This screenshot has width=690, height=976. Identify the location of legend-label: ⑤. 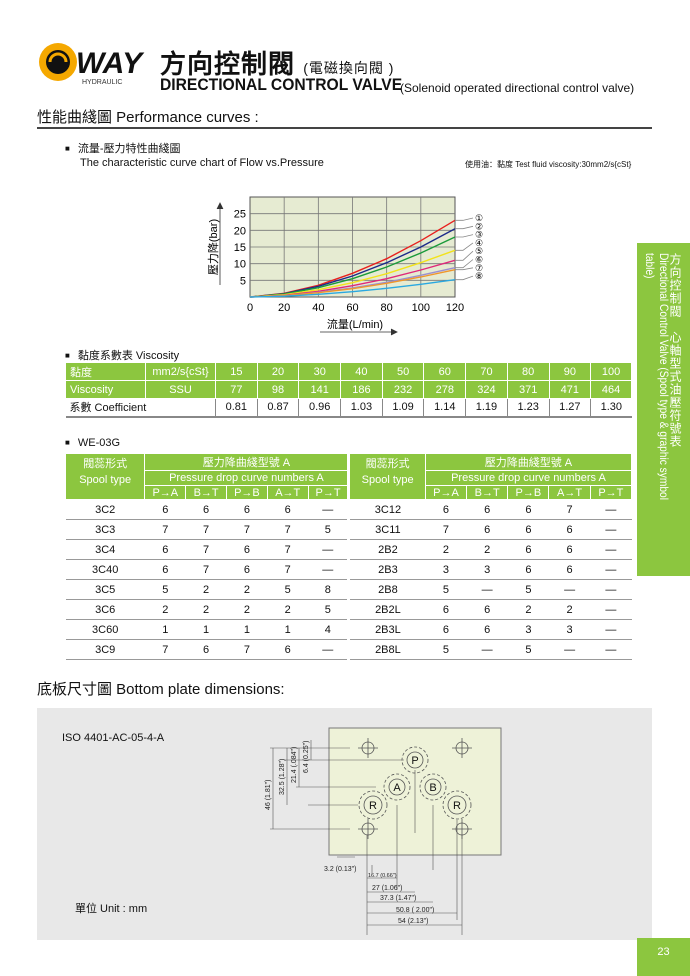
(479, 251).